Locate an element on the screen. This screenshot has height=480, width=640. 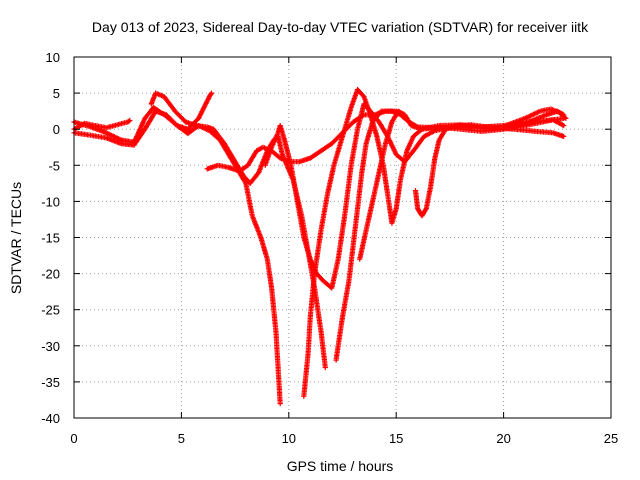
y-tick-label: -30 is located at coordinates (50, 346).